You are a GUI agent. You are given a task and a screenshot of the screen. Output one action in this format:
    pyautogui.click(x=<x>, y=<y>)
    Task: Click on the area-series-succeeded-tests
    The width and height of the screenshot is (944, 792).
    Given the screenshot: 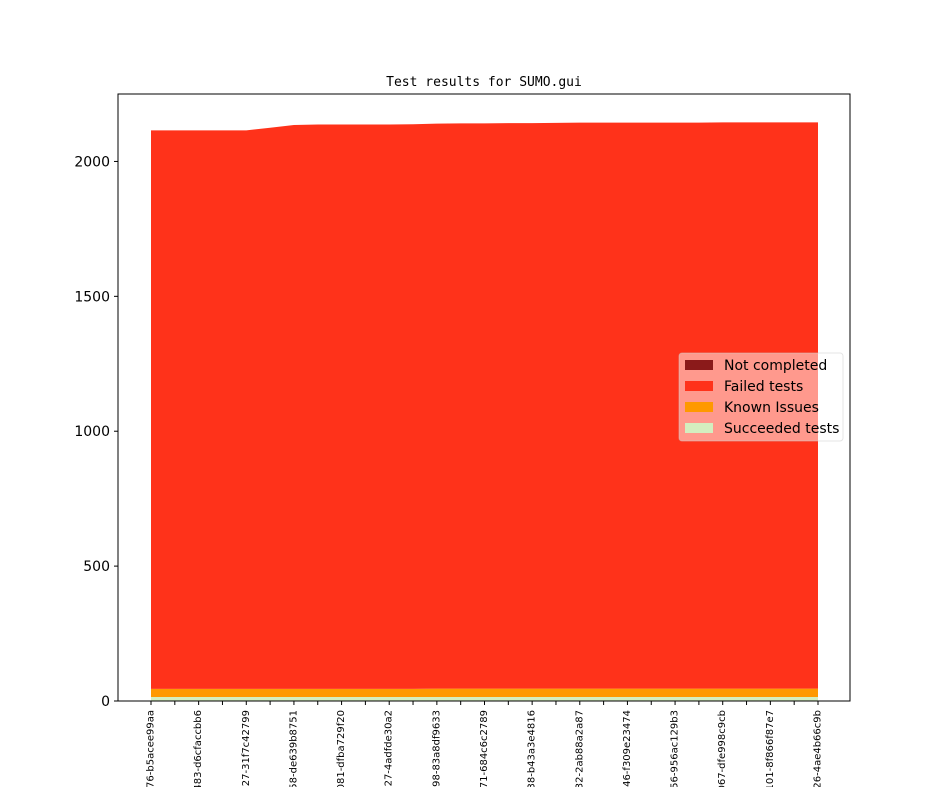 What is the action you would take?
    pyautogui.click(x=484, y=698)
    